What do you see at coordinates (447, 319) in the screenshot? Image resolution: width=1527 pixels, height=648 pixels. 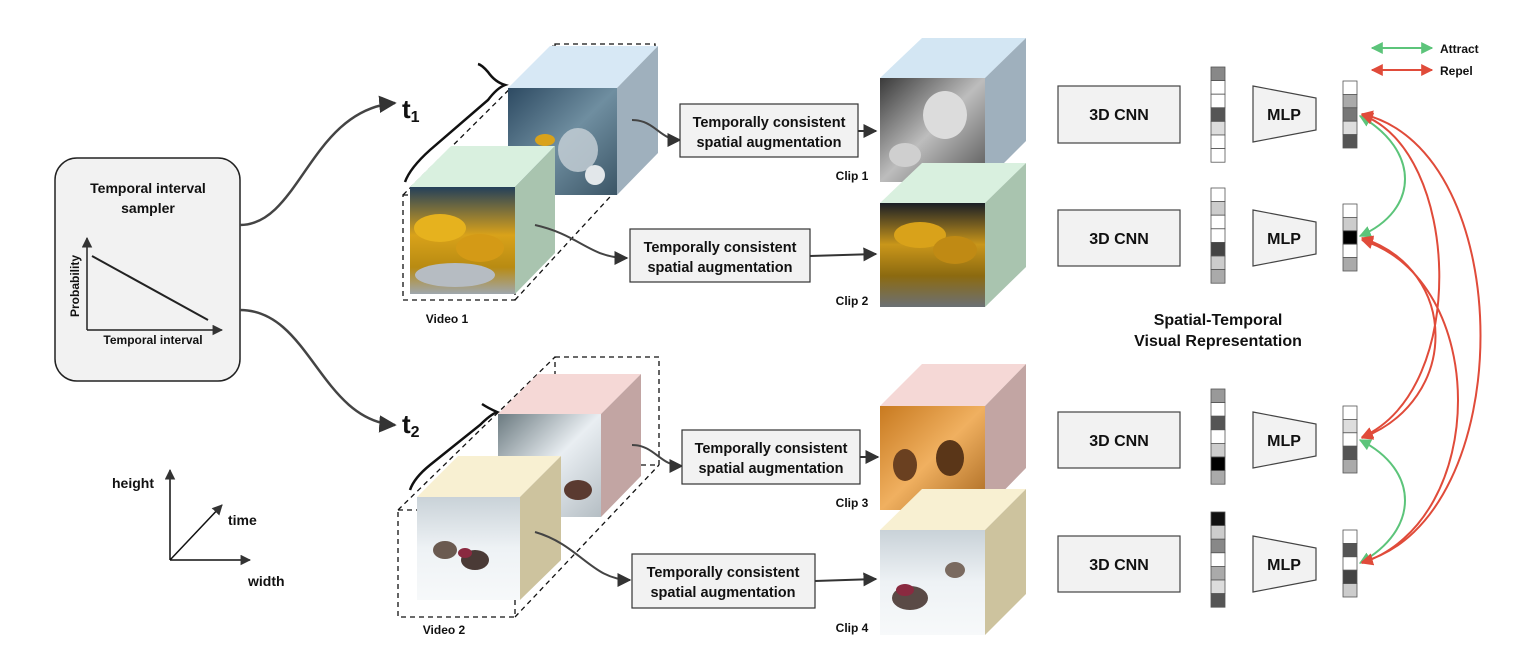 I see `video1-label: Video 1` at bounding box center [447, 319].